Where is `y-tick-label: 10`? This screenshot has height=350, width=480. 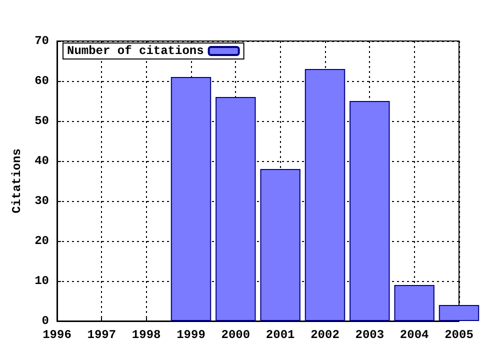
y-tick-label: 10 is located at coordinates (41, 281).